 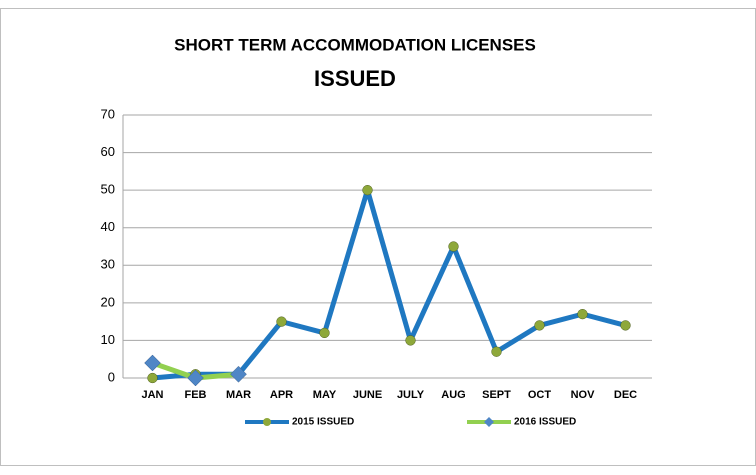 What do you see at coordinates (281, 395) in the screenshot?
I see `x-tick-label: APR` at bounding box center [281, 395].